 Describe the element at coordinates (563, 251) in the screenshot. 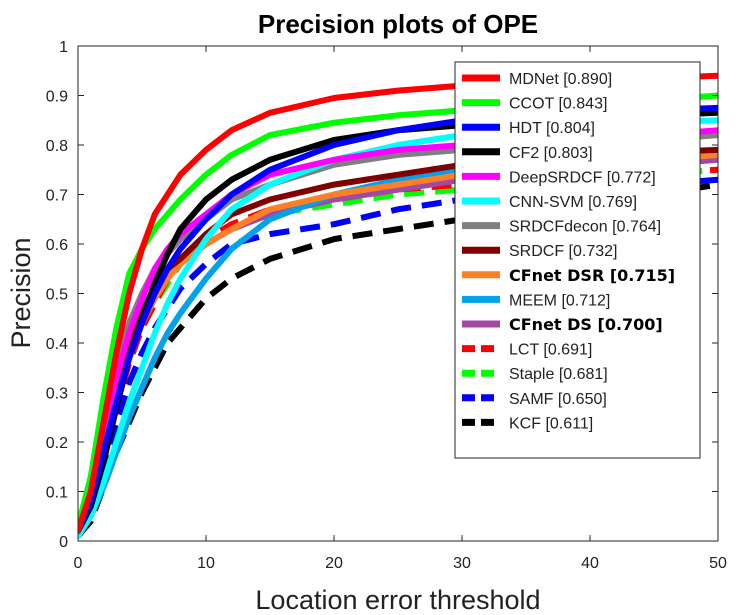

I see `legend-label-srdcf: SRDCF [0.732]` at that location.